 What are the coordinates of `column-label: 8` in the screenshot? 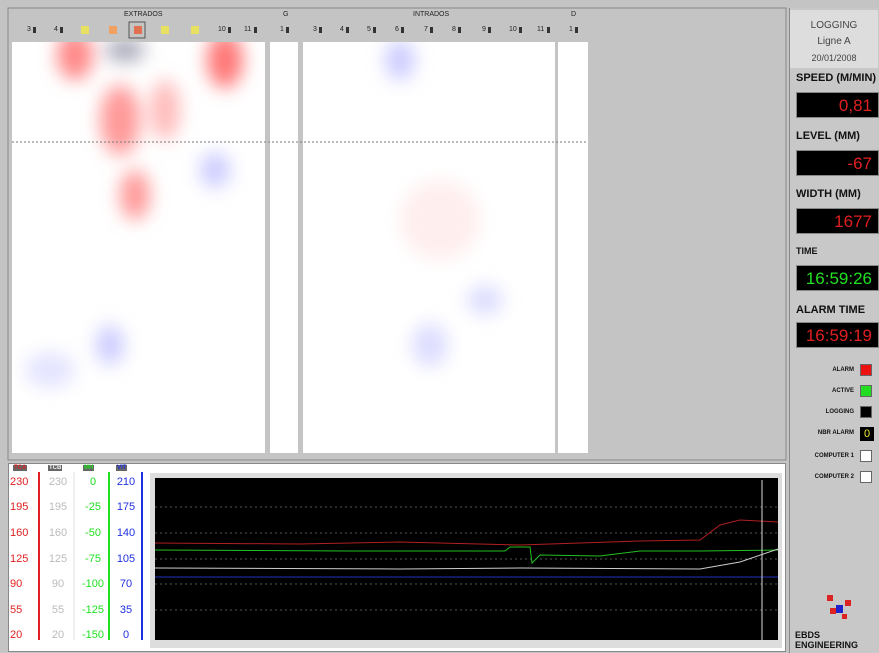 It's located at (454, 29).